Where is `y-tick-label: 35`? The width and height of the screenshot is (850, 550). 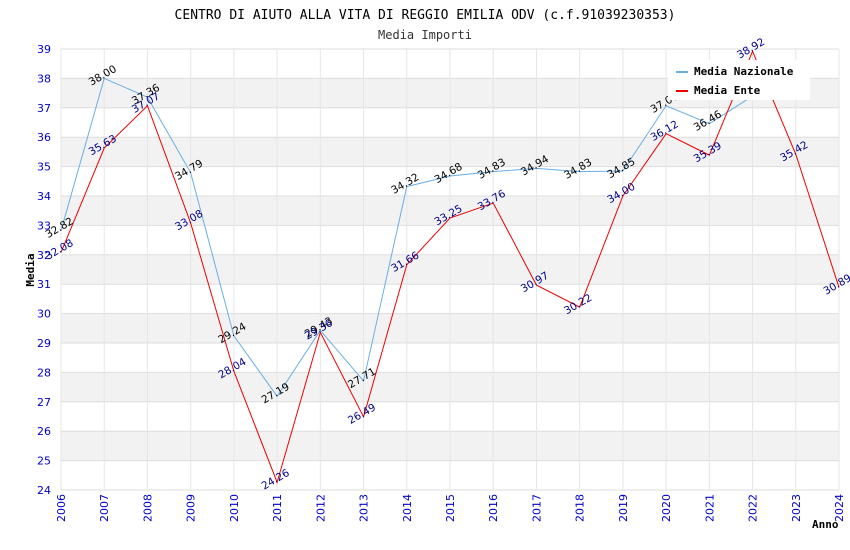 y-tick-label: 35 is located at coordinates (44, 167).